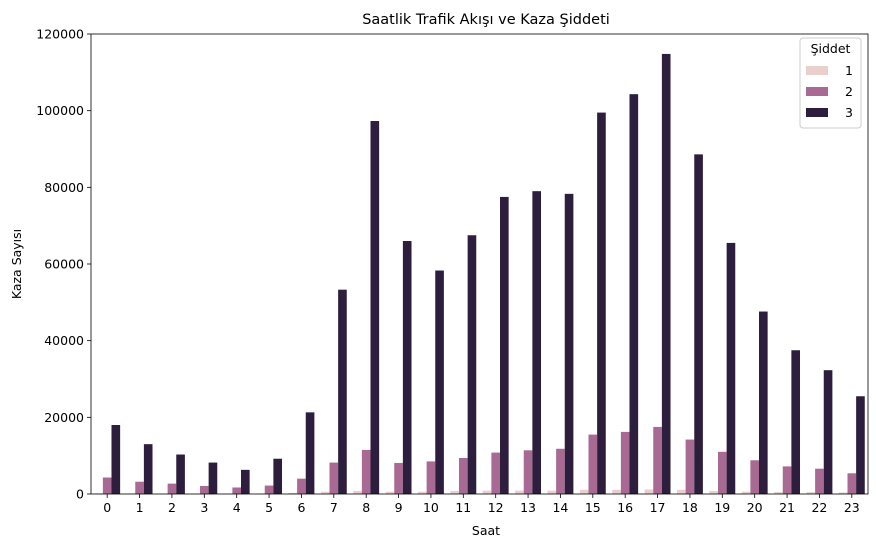 This screenshot has width=876, height=551. What do you see at coordinates (830, 83) in the screenshot?
I see `legend: Şiddet 1 2 3` at bounding box center [830, 83].